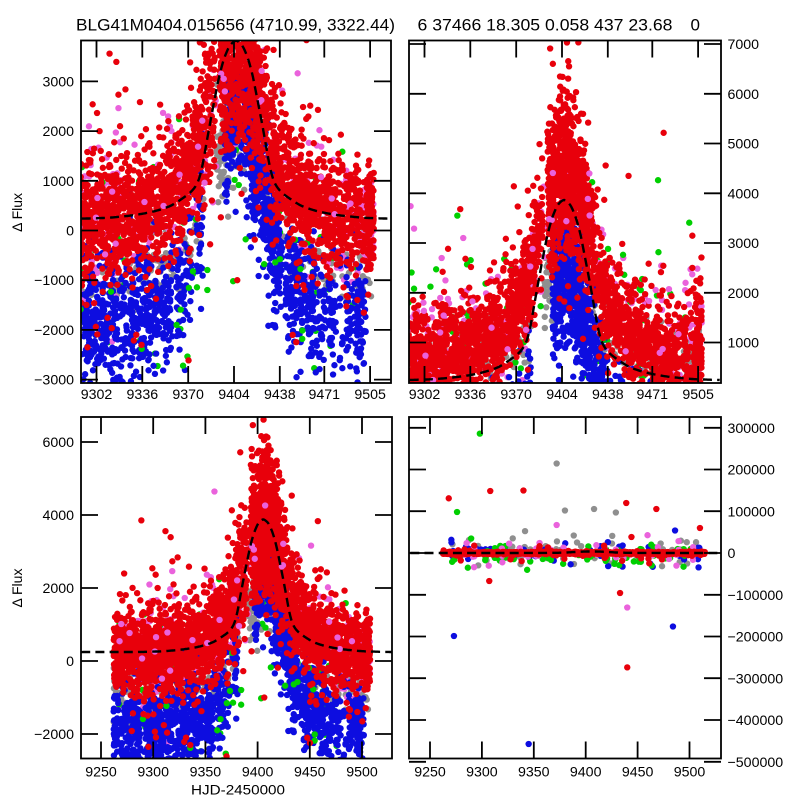 The height and width of the screenshot is (800, 800). I want to click on svg-text: −1000, so click(54, 281).